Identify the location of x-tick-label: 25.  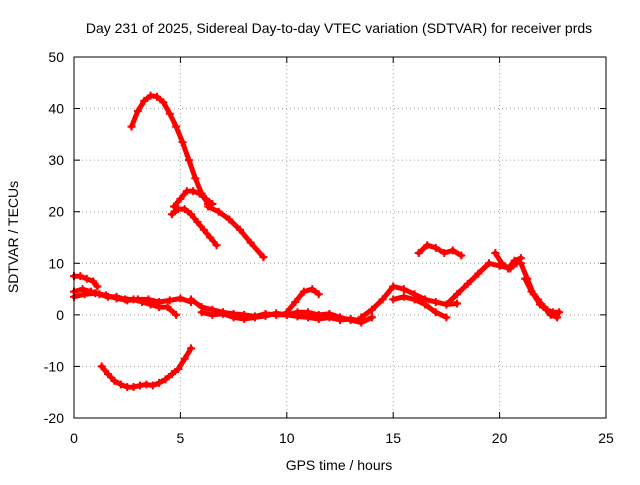
(606, 438).